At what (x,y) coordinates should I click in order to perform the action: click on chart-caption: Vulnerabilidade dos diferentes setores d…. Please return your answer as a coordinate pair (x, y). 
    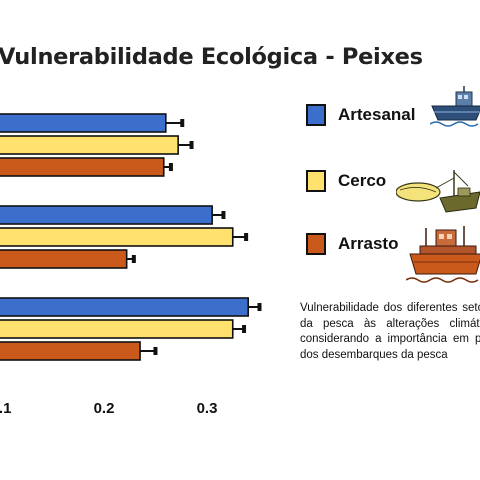
    Looking at the image, I should click on (390, 331).